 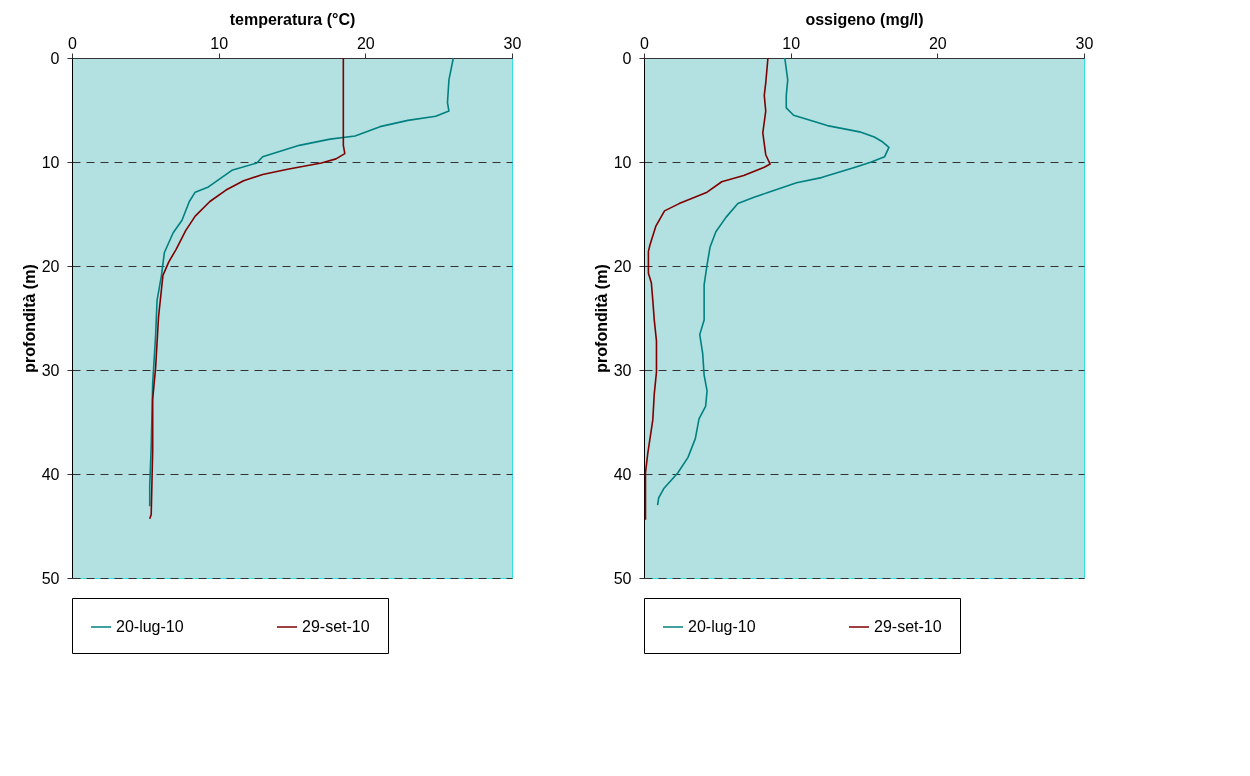 I want to click on x-axis-title: temperatura (°C), so click(x=292, y=19).